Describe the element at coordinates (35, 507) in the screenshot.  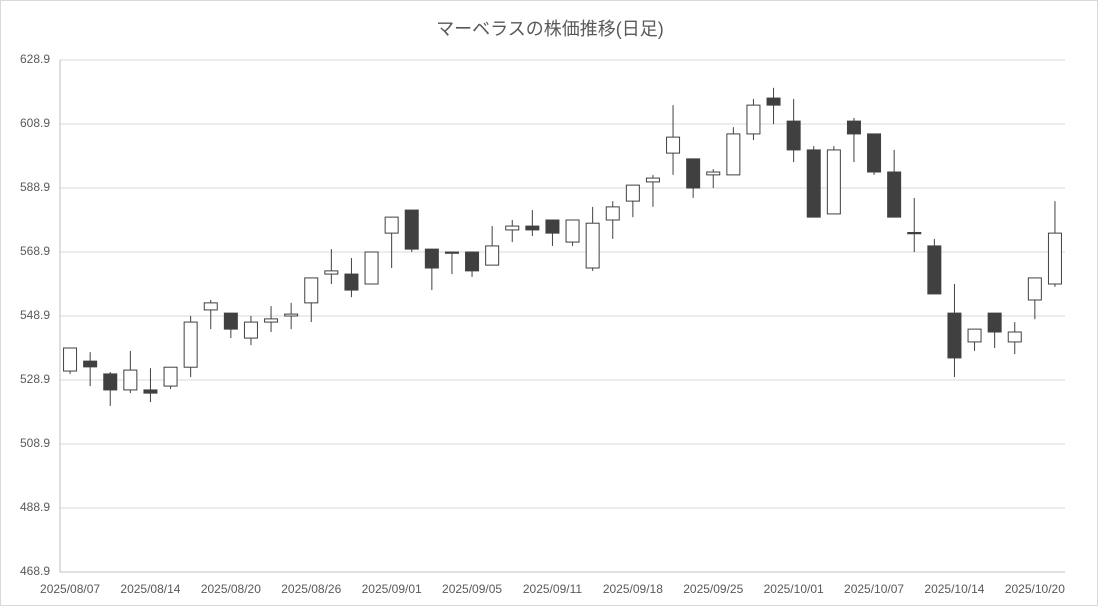
I see `y-tick-label: 488.9` at that location.